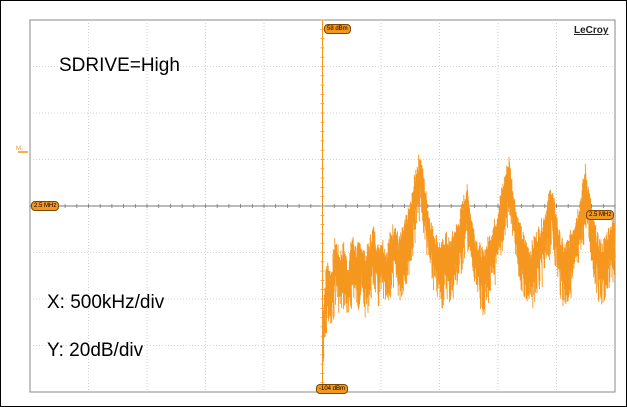 This screenshot has height=407, width=627. Describe the element at coordinates (20, 149) in the screenshot. I see `channel-marker: M₁` at that location.